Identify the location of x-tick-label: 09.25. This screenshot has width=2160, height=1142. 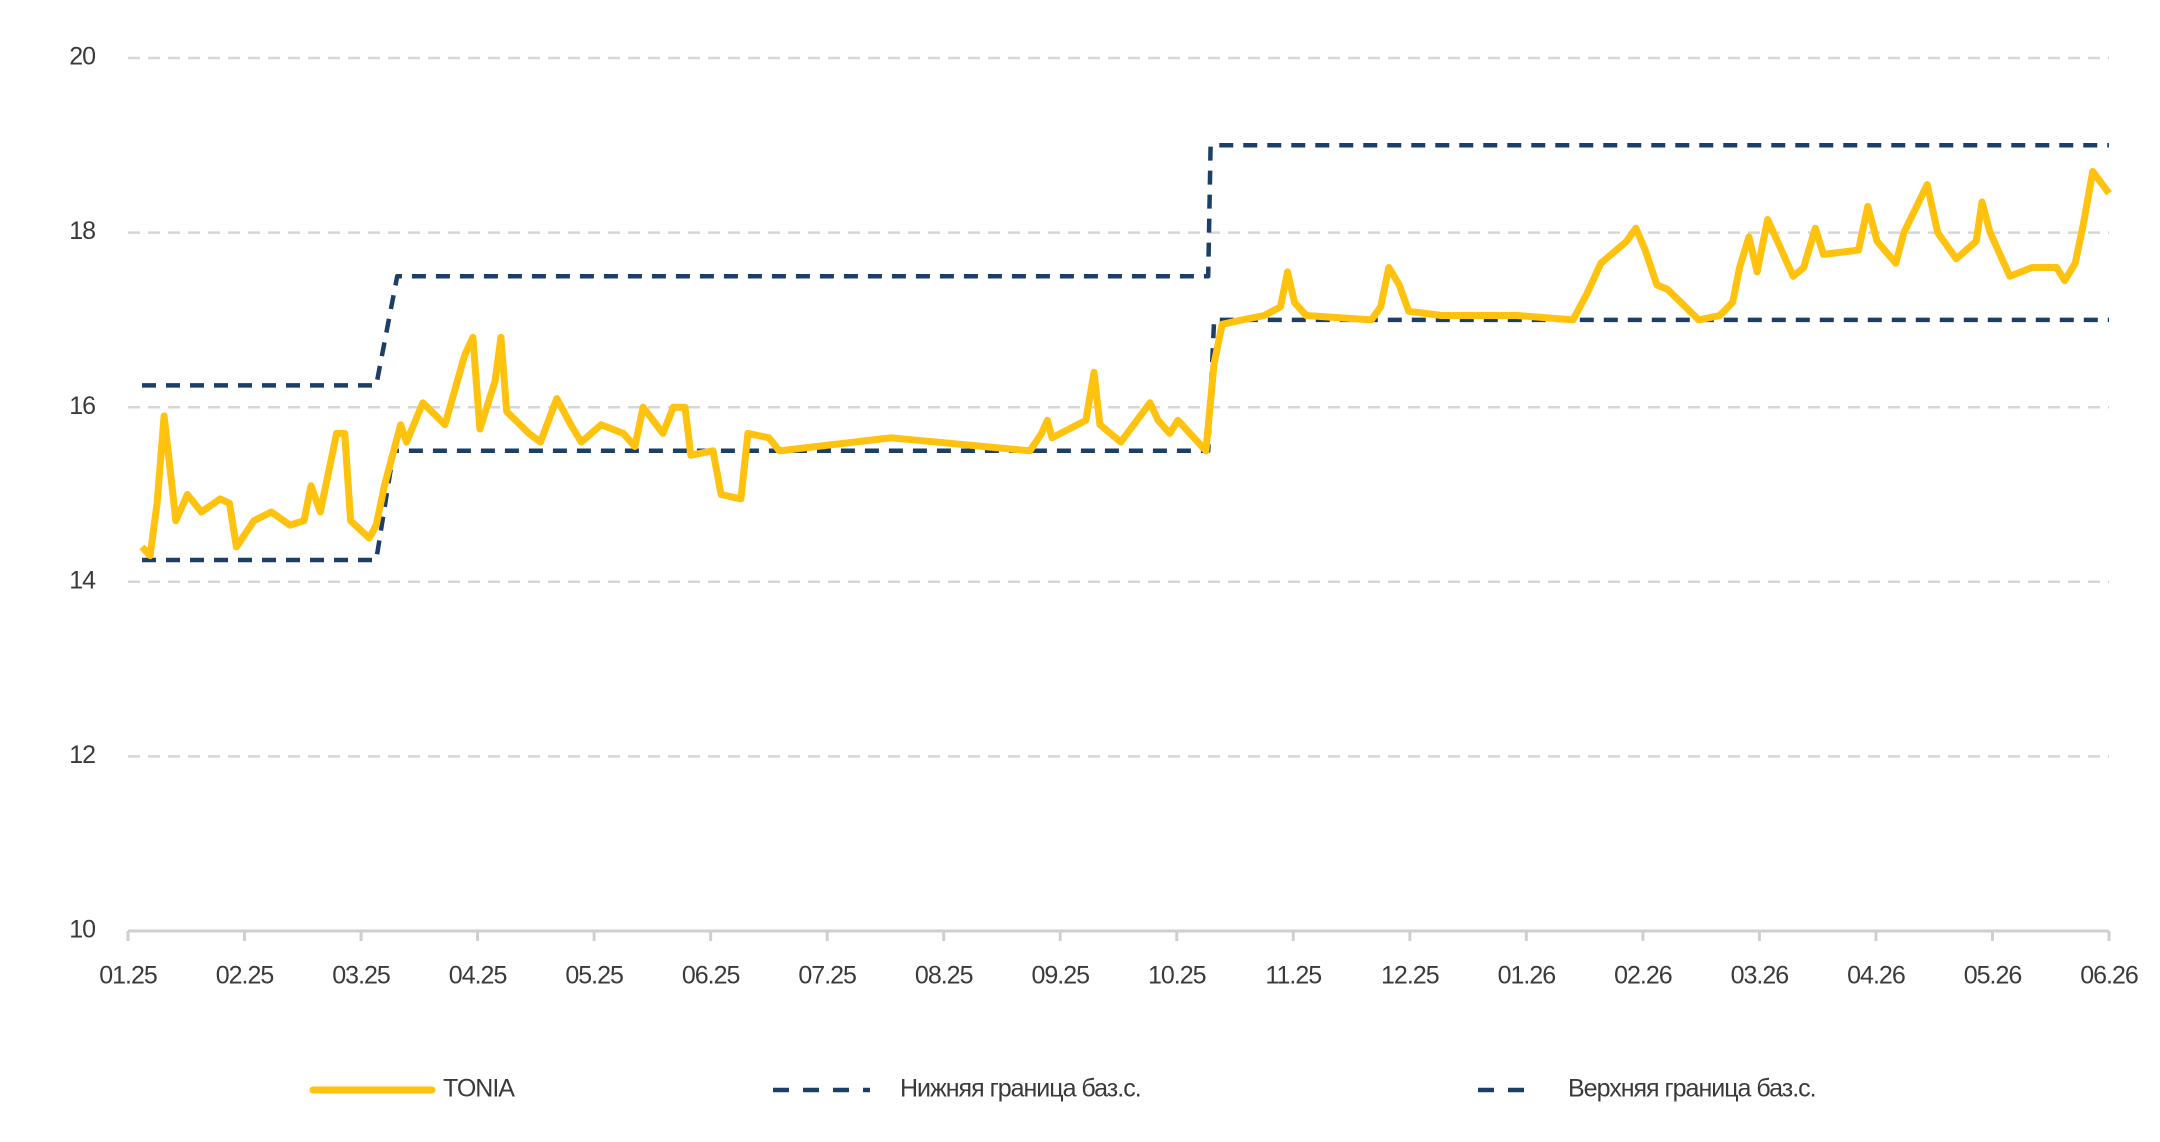
(1060, 976).